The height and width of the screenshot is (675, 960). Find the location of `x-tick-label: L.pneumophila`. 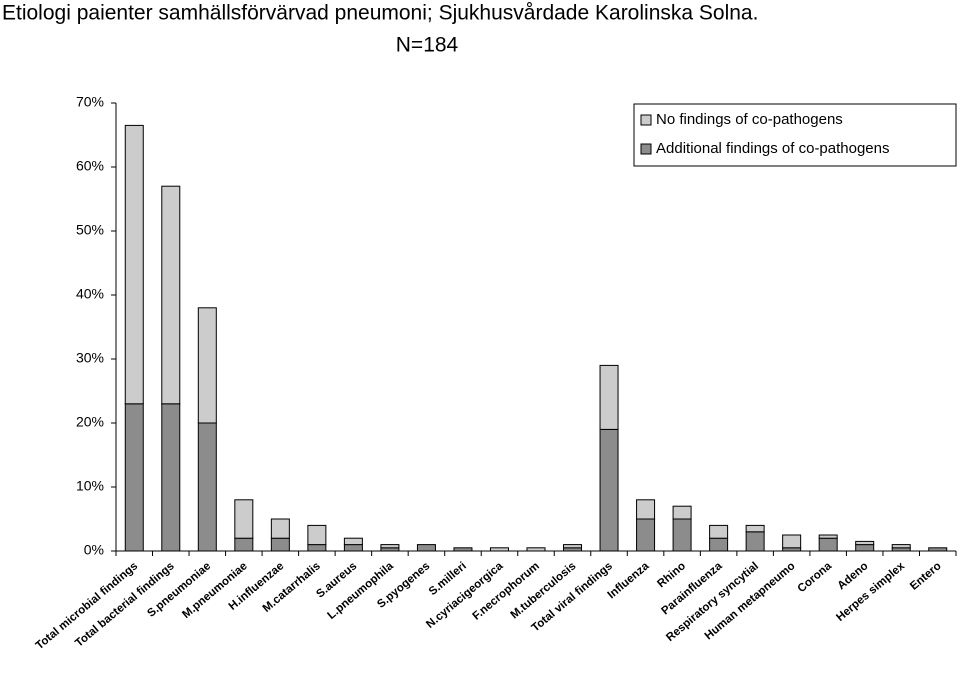

x-tick-label: L.pneumophila is located at coordinates (360, 591).